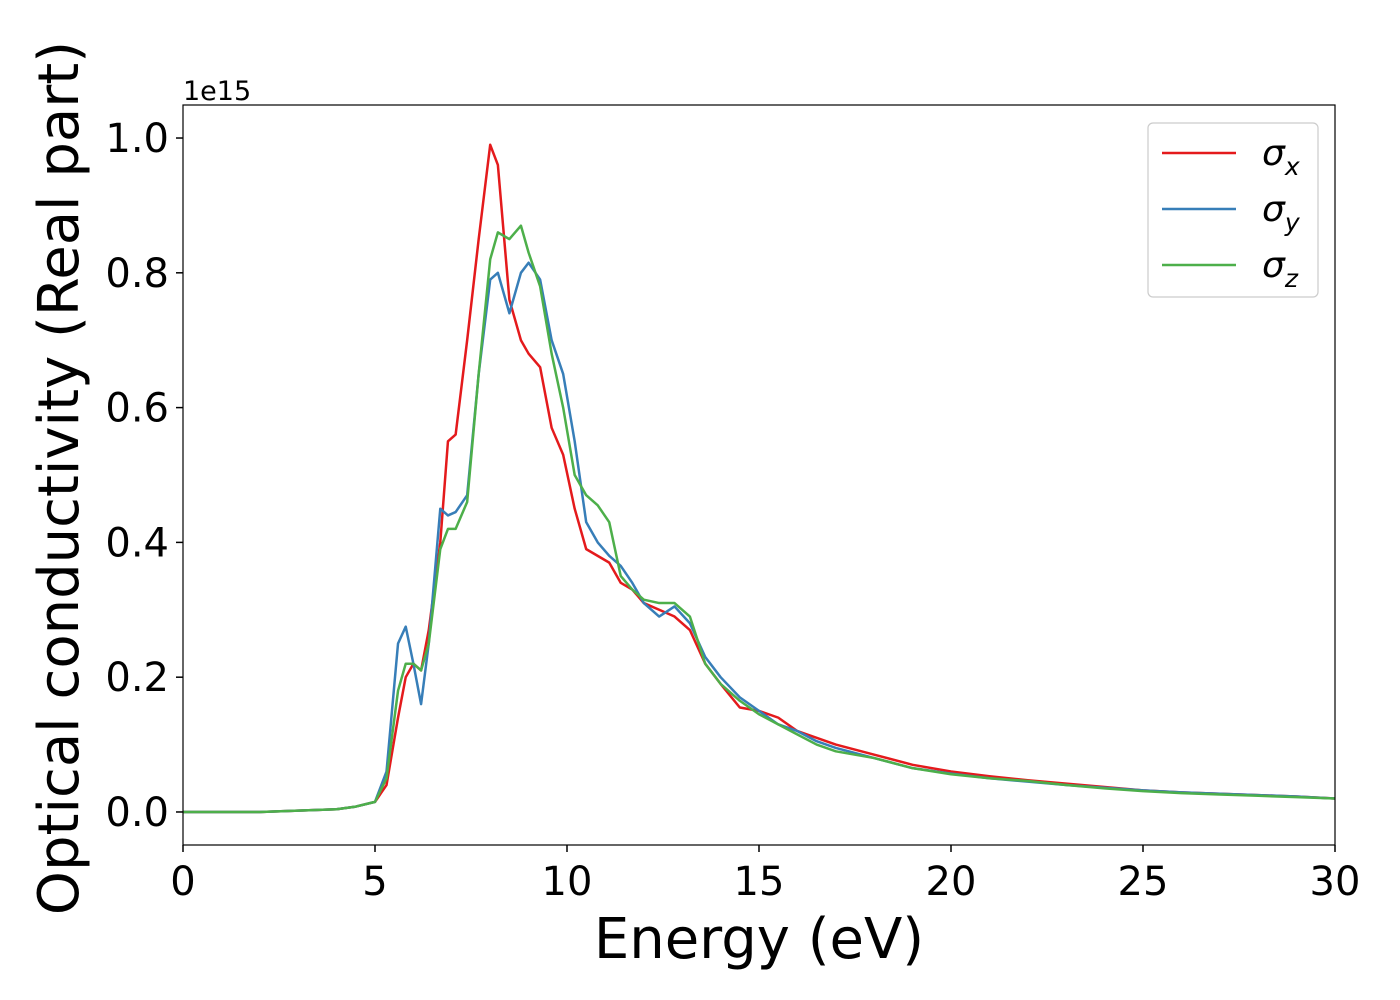 The height and width of the screenshot is (1000, 1400). I want to click on y-tick-label: 0.6, so click(137, 409).